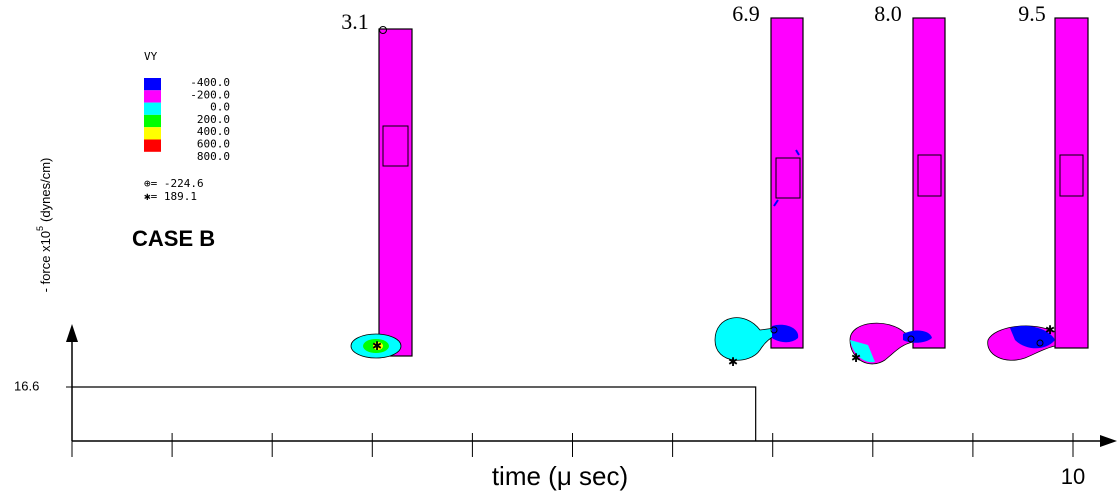  Describe the element at coordinates (1073, 476) in the screenshot. I see `x-tick-label: 10` at that location.